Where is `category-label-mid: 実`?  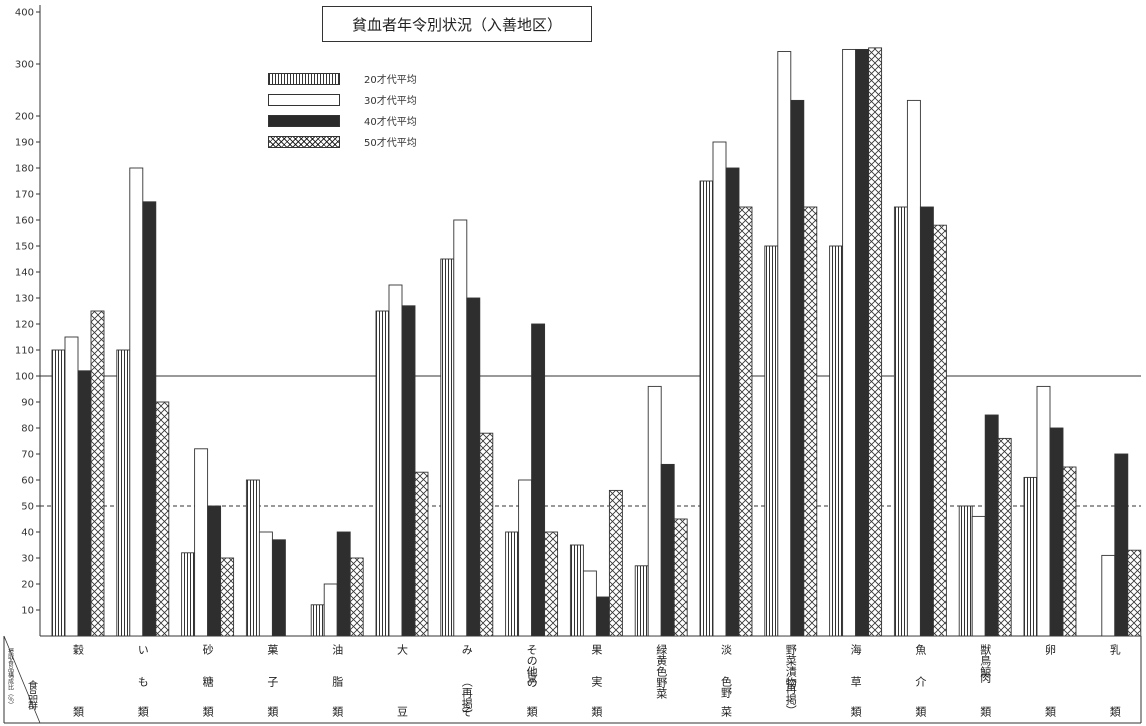 category-label-mid: 実 is located at coordinates (596, 681).